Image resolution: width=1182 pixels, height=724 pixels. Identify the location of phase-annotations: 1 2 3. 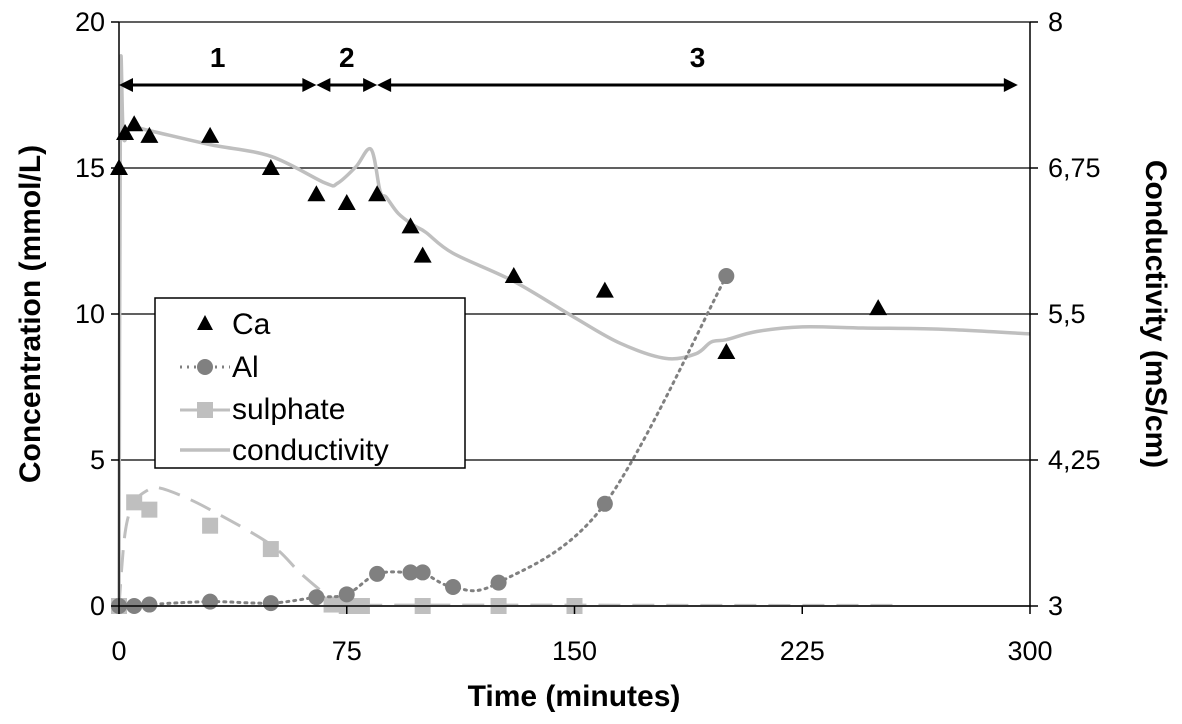
(568, 67).